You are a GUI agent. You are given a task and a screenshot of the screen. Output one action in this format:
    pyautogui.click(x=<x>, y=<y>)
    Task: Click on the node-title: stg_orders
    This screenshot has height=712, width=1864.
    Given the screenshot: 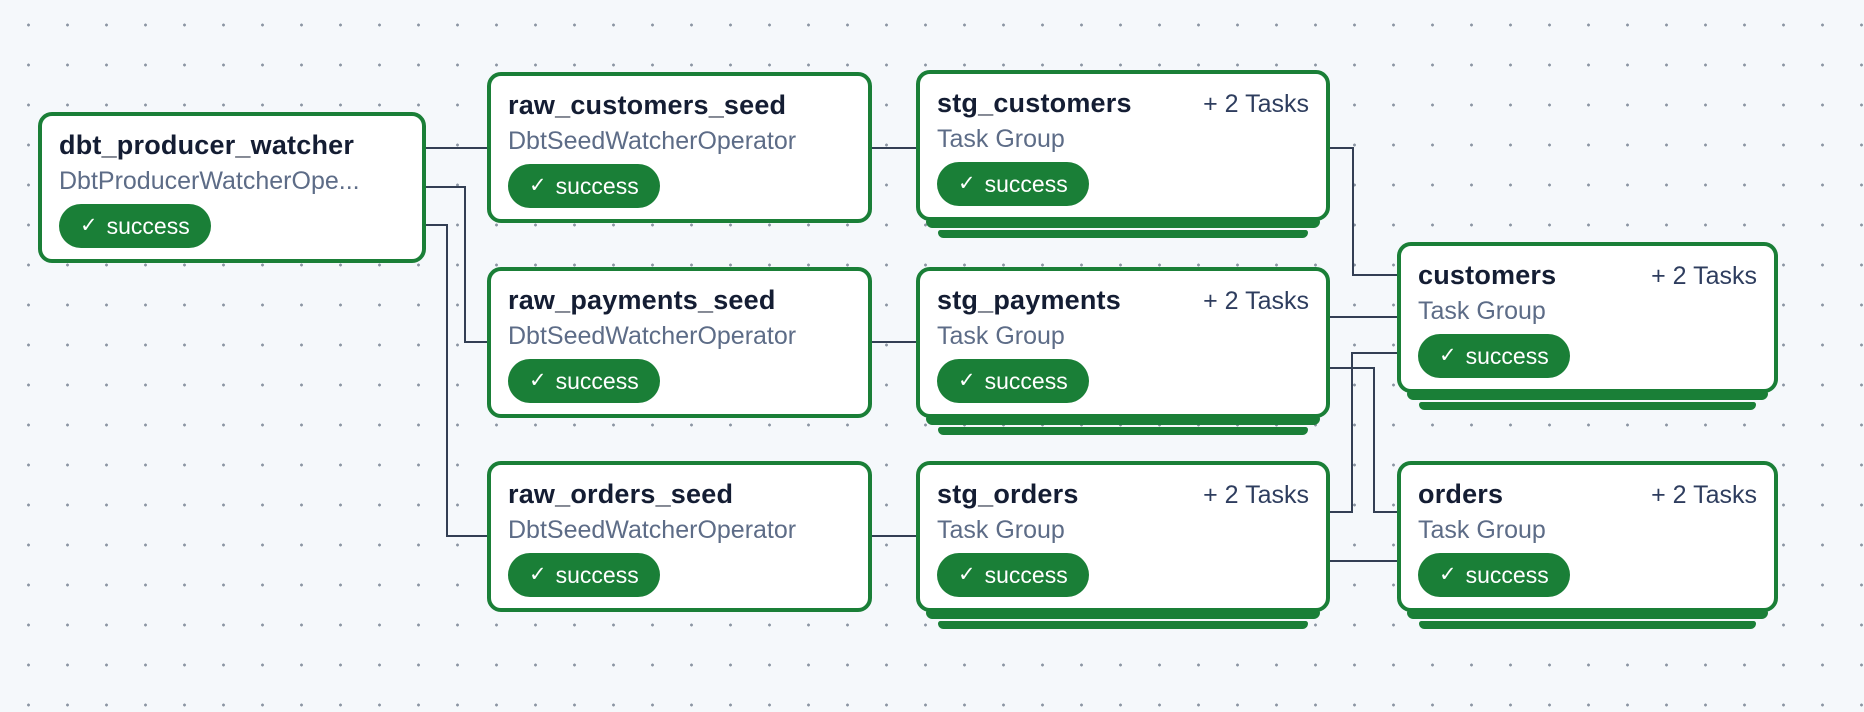 What is the action you would take?
    pyautogui.click(x=1008, y=494)
    